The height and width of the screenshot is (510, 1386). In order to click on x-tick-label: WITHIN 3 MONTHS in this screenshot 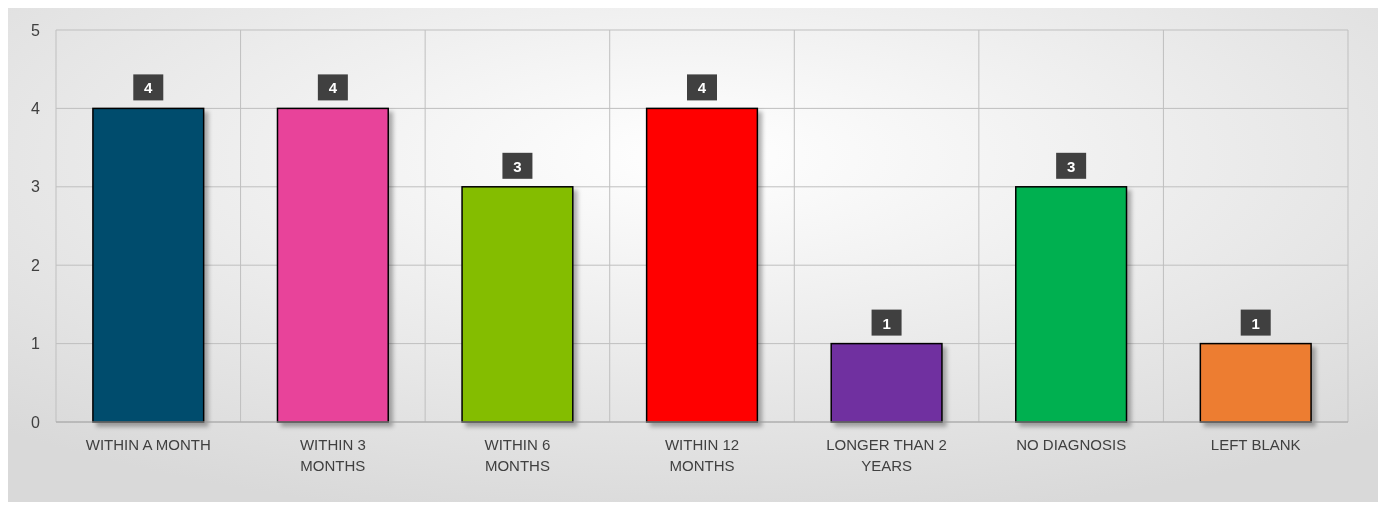, I will do `click(332, 455)`.